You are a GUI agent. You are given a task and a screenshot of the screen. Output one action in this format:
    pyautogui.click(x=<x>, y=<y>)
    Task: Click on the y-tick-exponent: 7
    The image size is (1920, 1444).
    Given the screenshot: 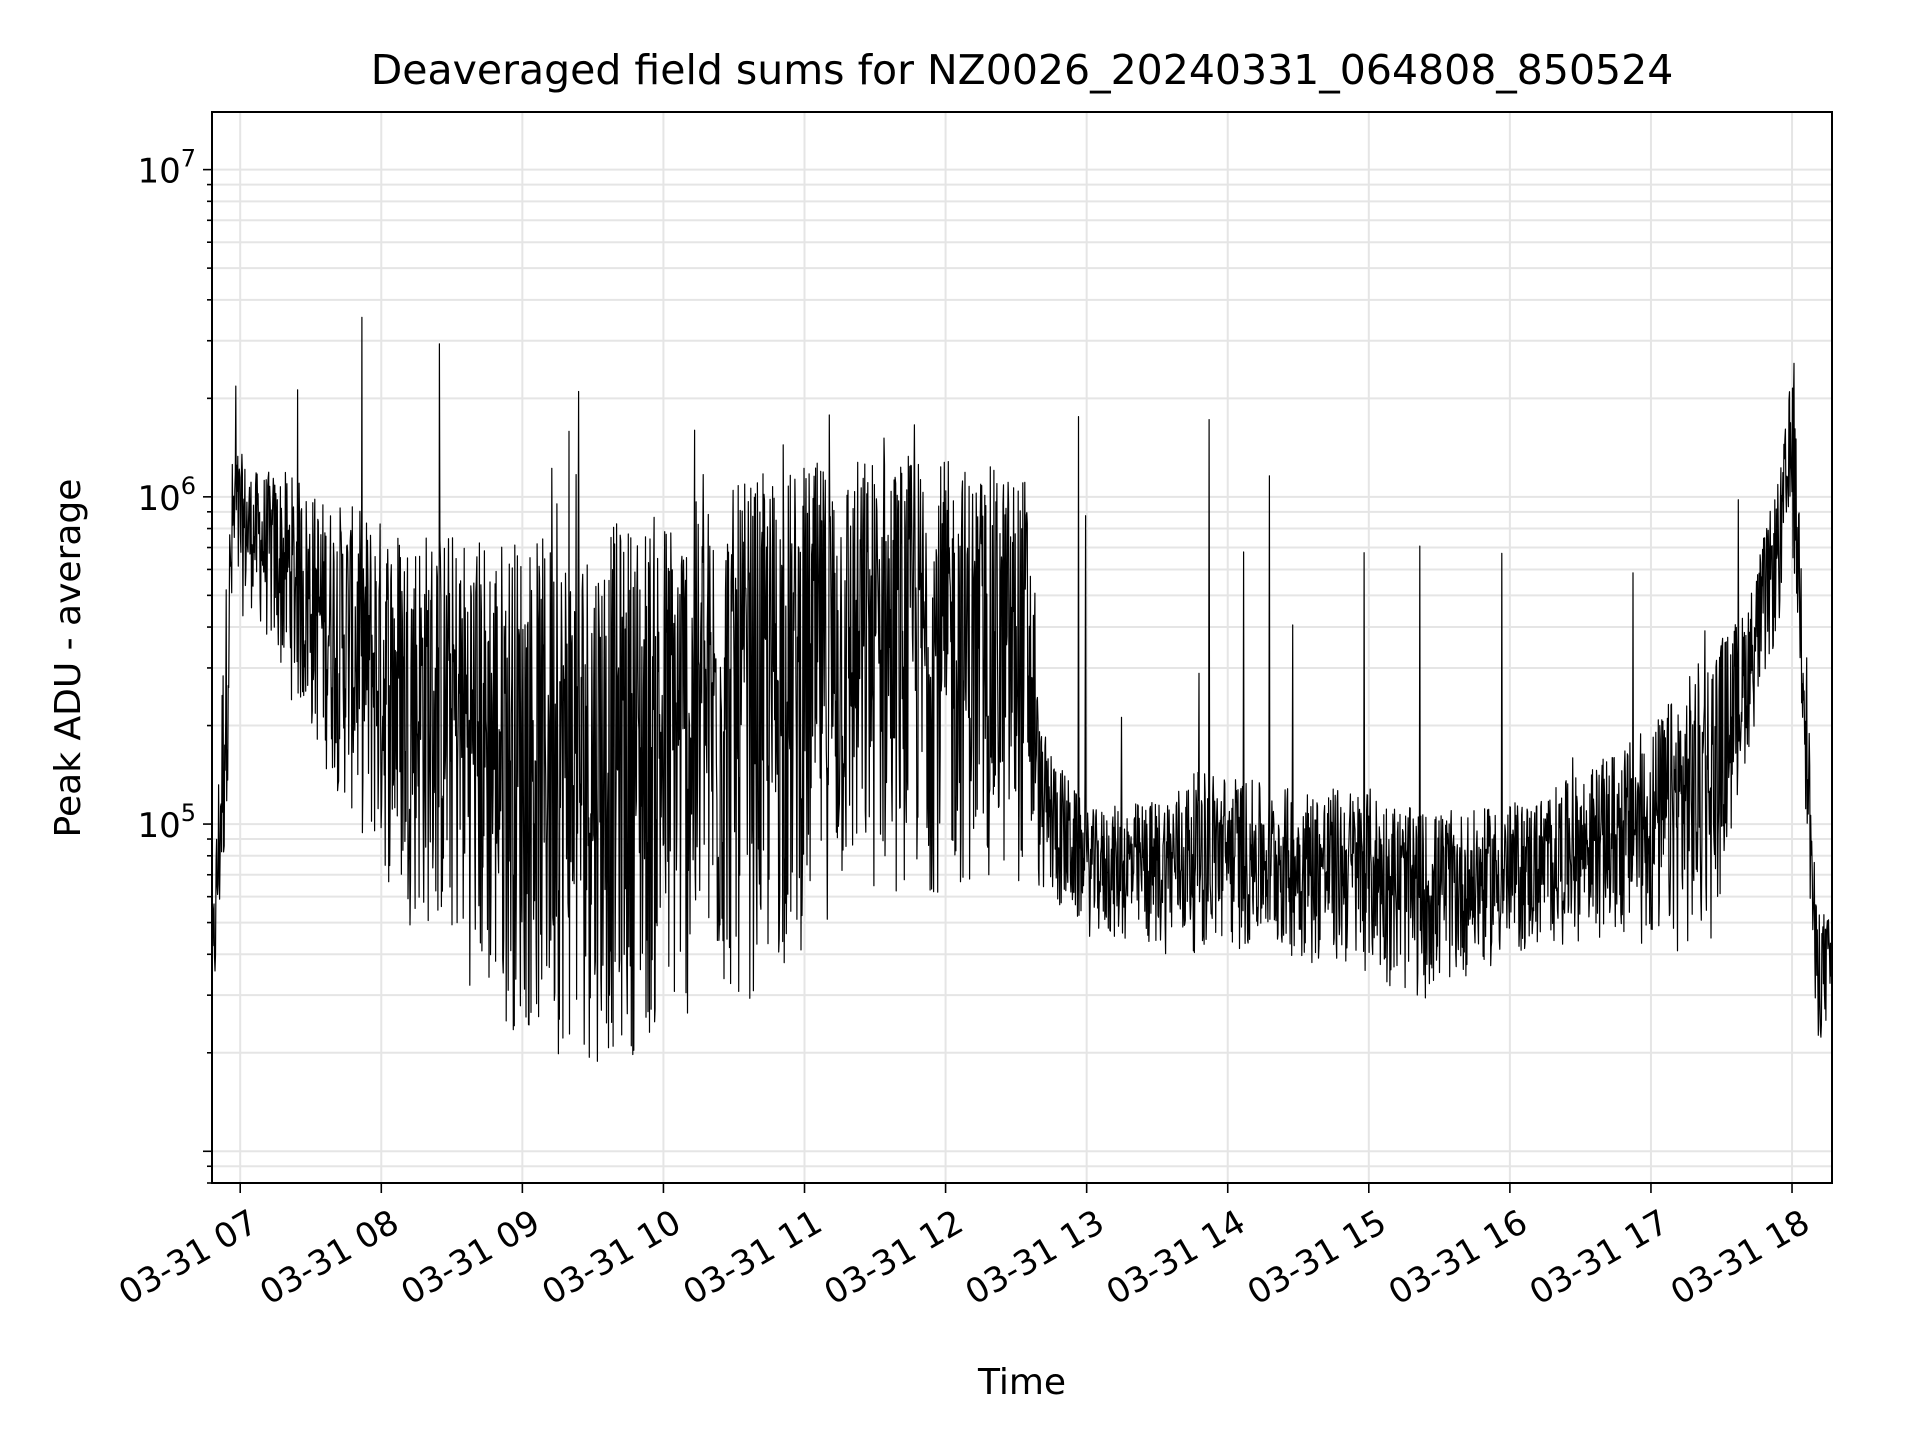 What is the action you would take?
    pyautogui.click(x=188, y=159)
    